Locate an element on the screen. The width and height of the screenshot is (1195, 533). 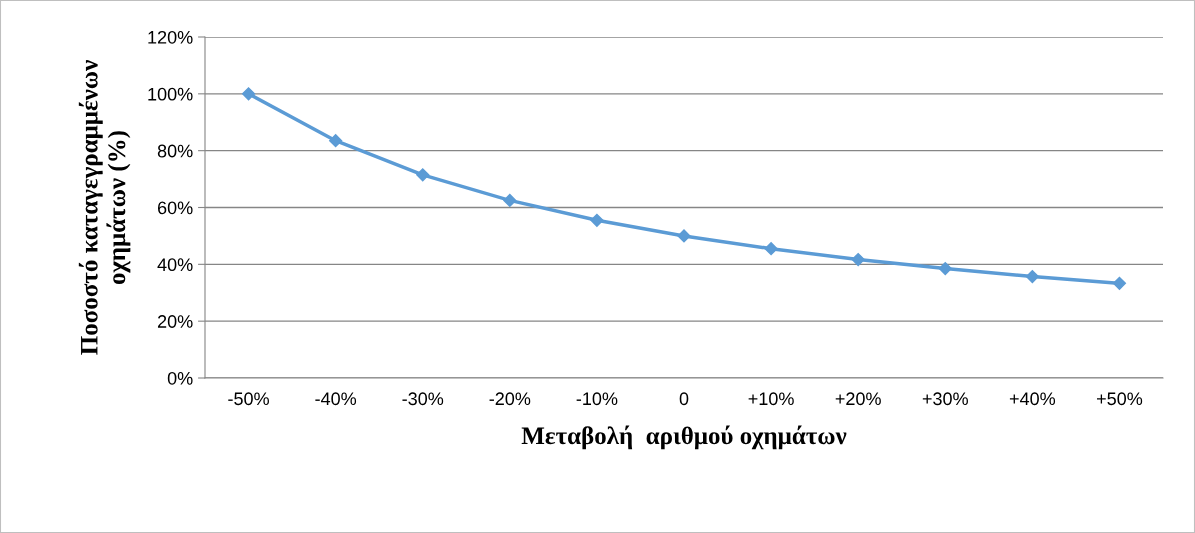
y-tick-label: 60% is located at coordinates (175, 208).